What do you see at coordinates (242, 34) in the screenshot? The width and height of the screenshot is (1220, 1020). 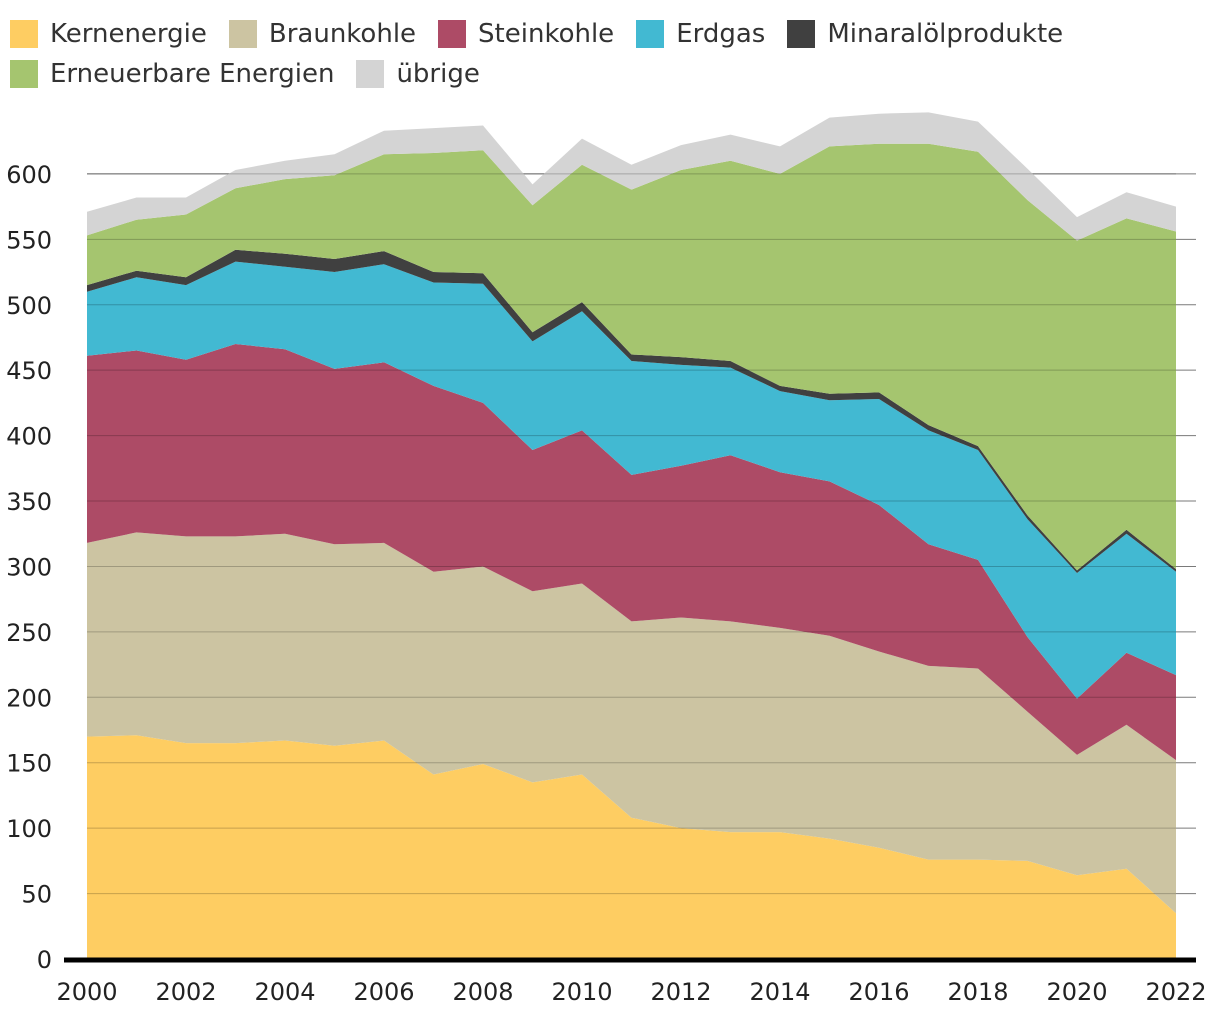 I see `legend-swatch-braunkohle` at bounding box center [242, 34].